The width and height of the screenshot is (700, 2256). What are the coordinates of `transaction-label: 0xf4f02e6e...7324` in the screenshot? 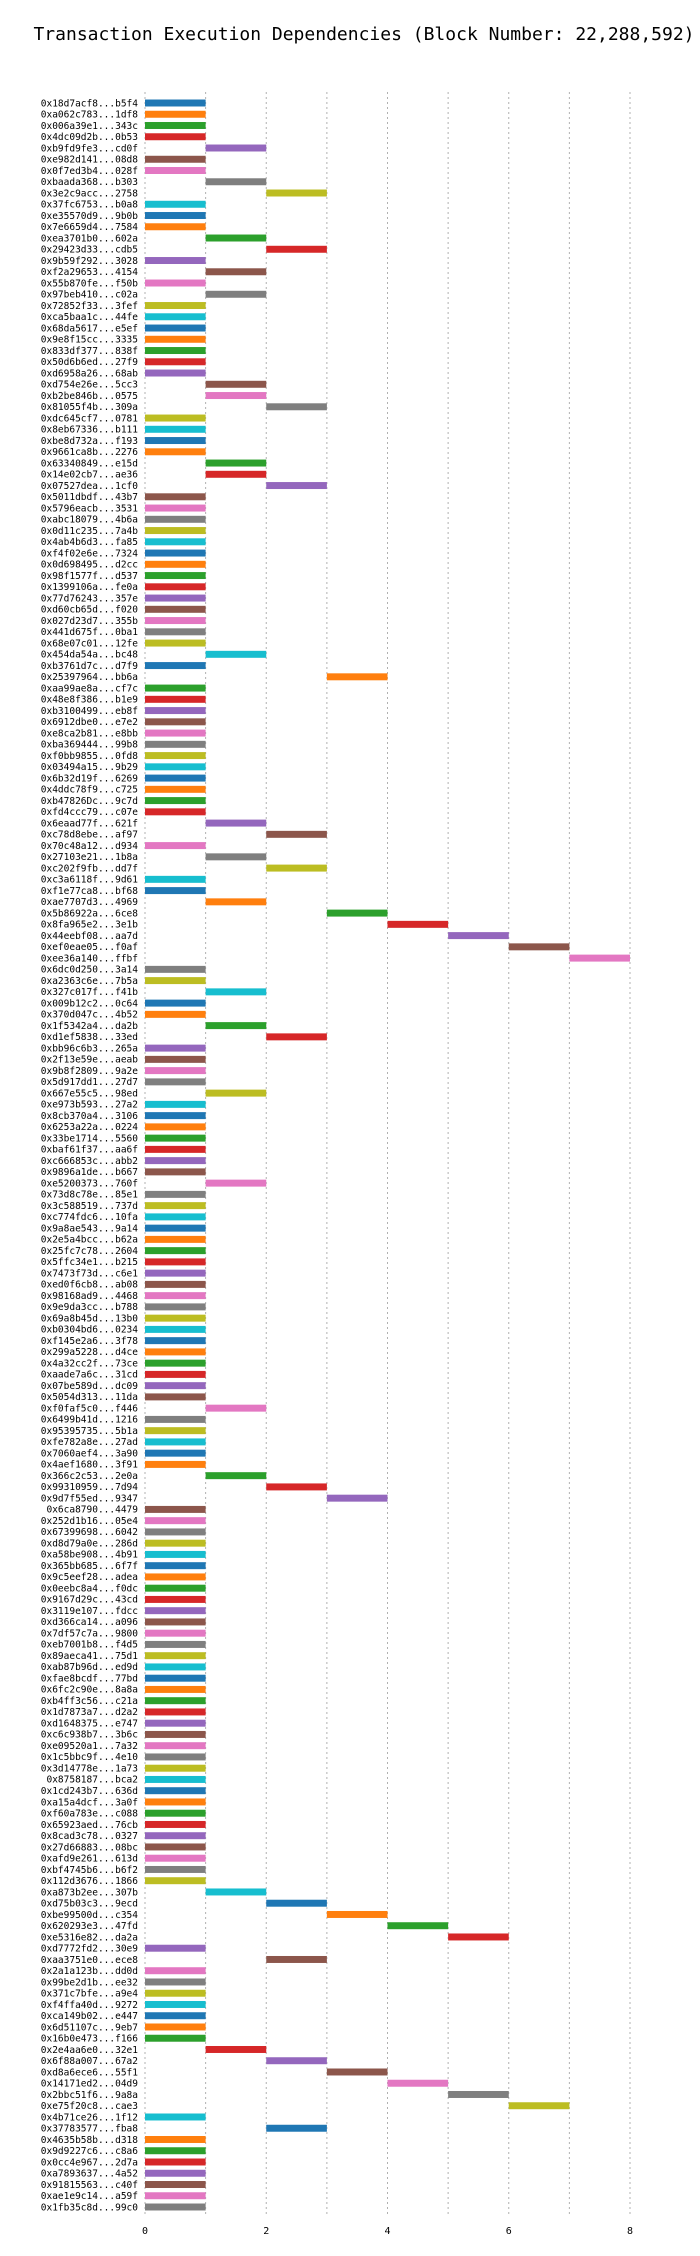 It's located at (90, 553).